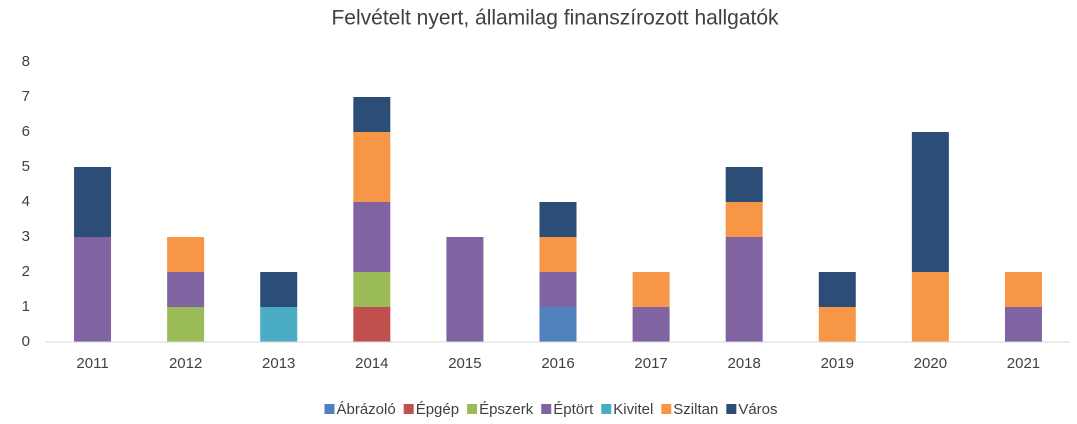  Describe the element at coordinates (365, 409) in the screenshot. I see `legend-label: Ábrázoló` at that location.